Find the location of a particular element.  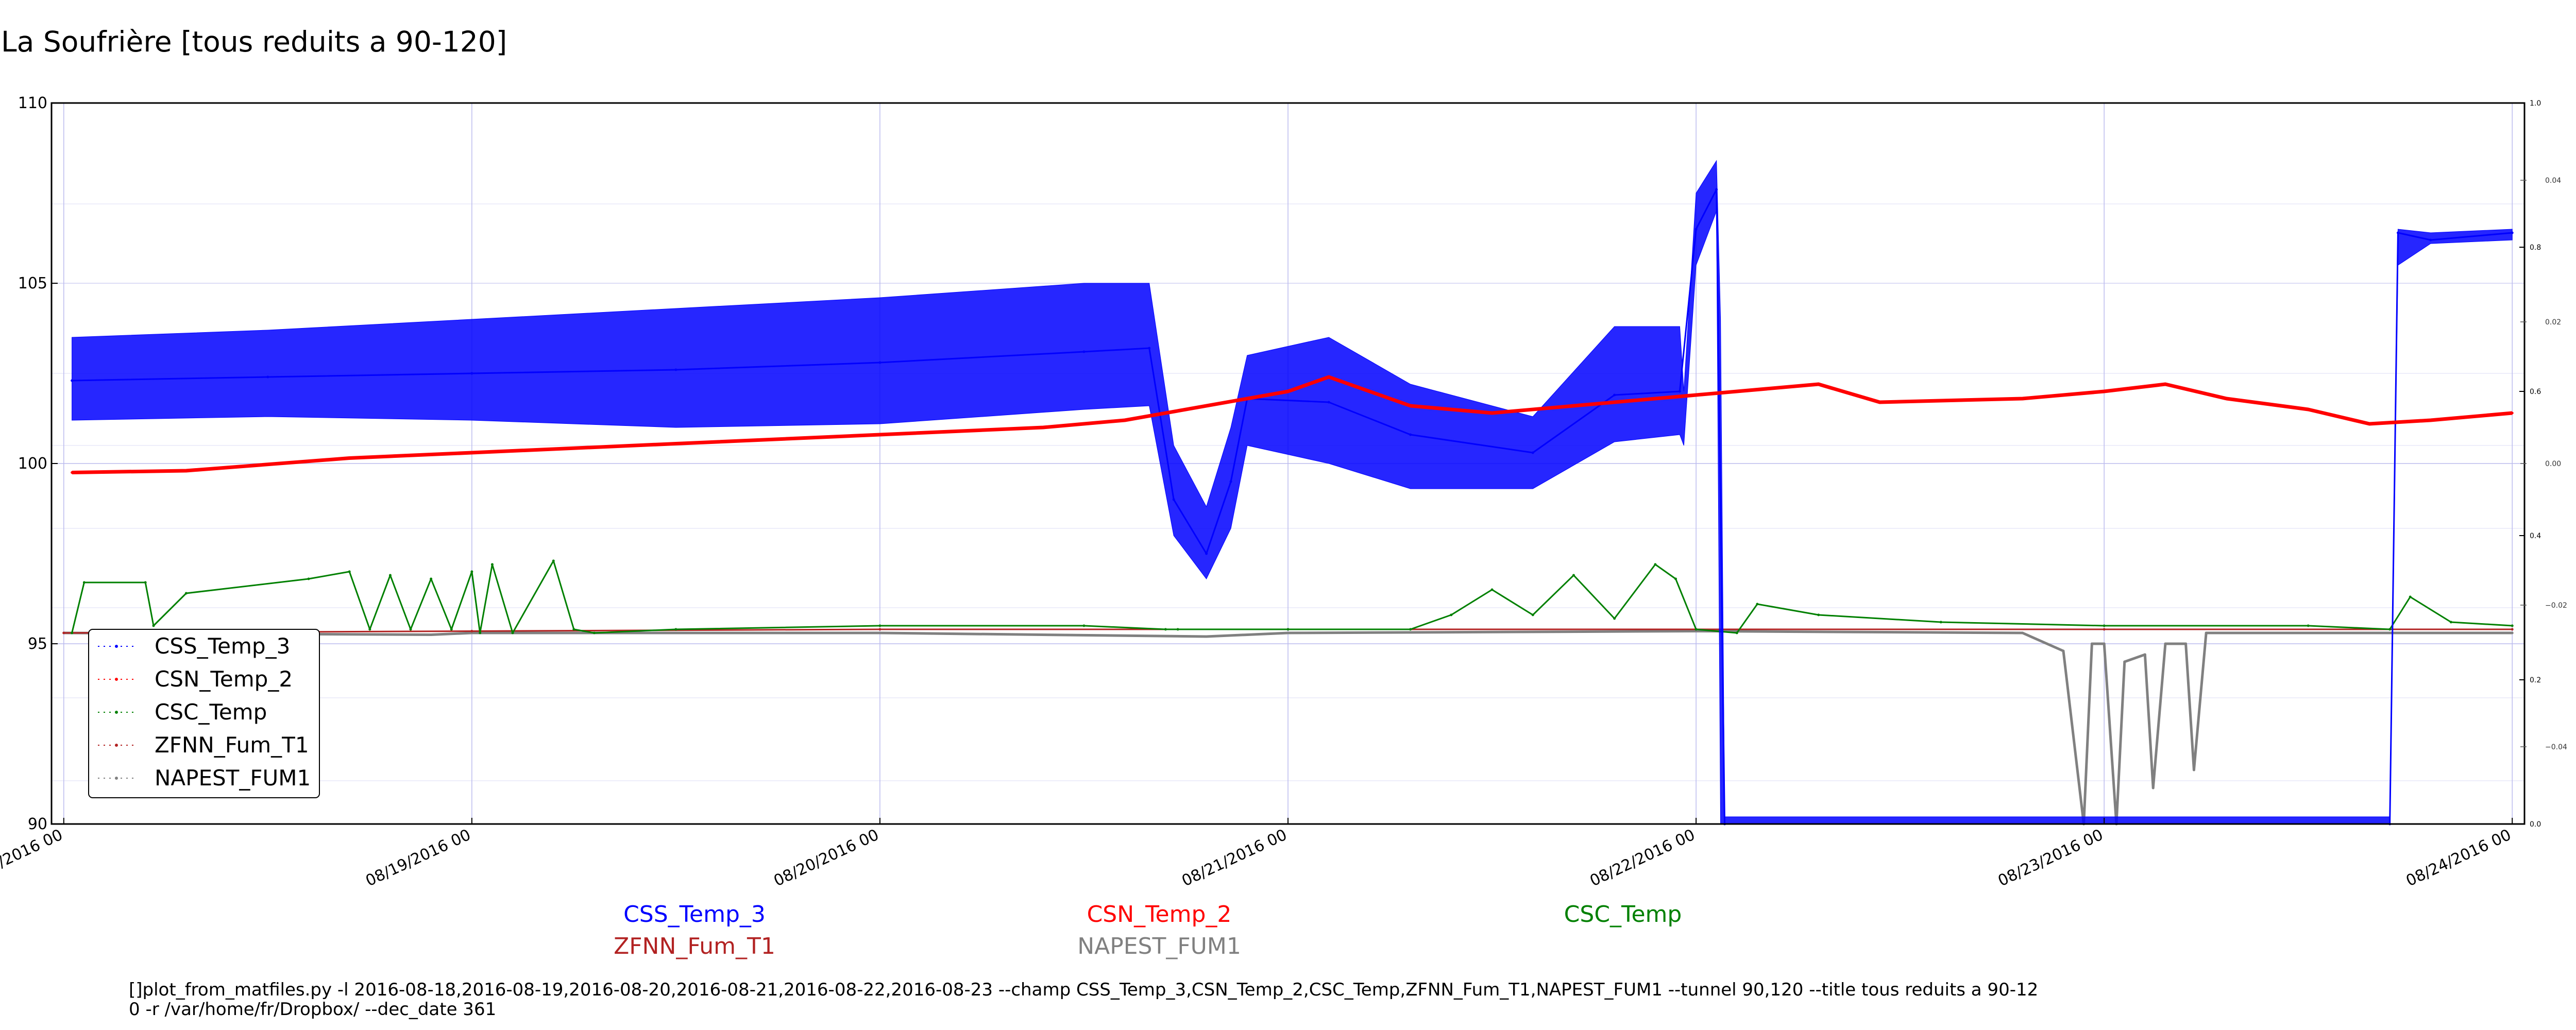

series-line is located at coordinates (1292, 597).